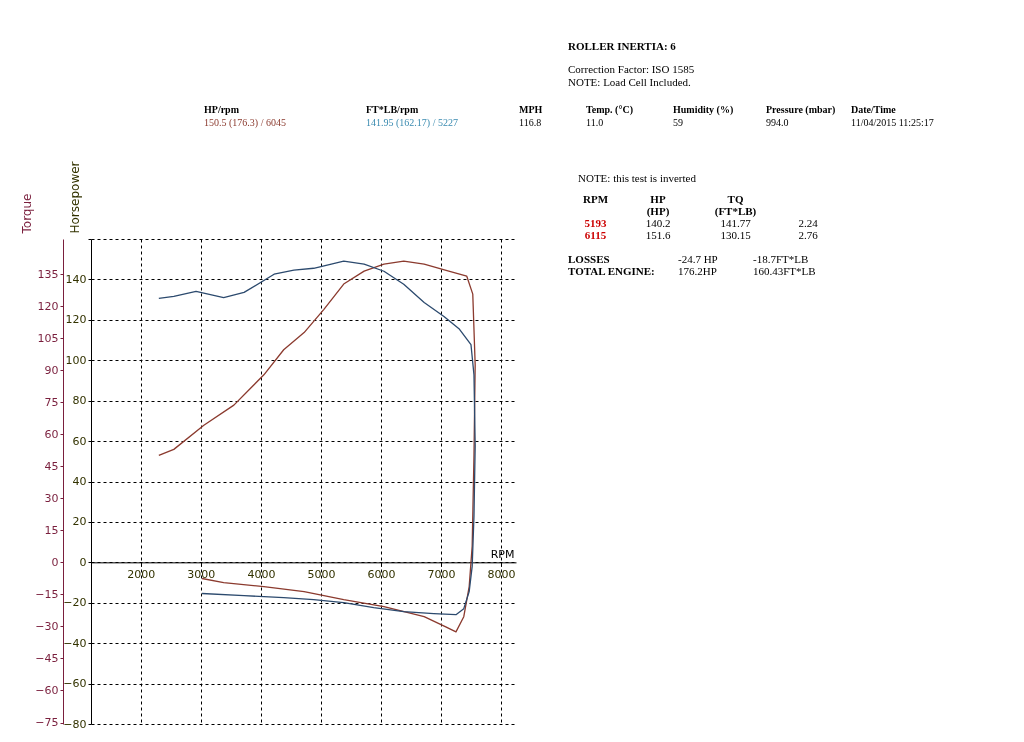 The image size is (1024, 742). I want to click on text: Correction Factor: ISO 1585, so click(631, 69).